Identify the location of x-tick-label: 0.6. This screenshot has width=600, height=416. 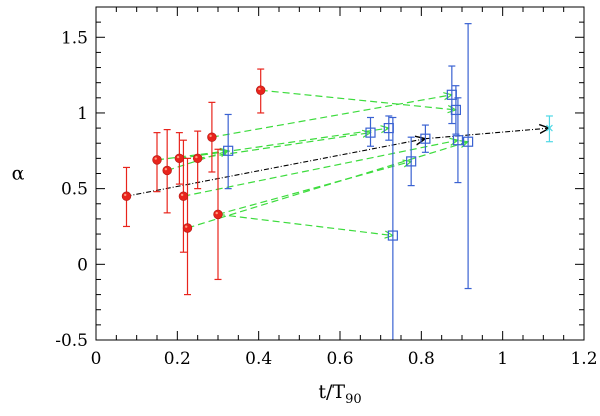
(339, 359).